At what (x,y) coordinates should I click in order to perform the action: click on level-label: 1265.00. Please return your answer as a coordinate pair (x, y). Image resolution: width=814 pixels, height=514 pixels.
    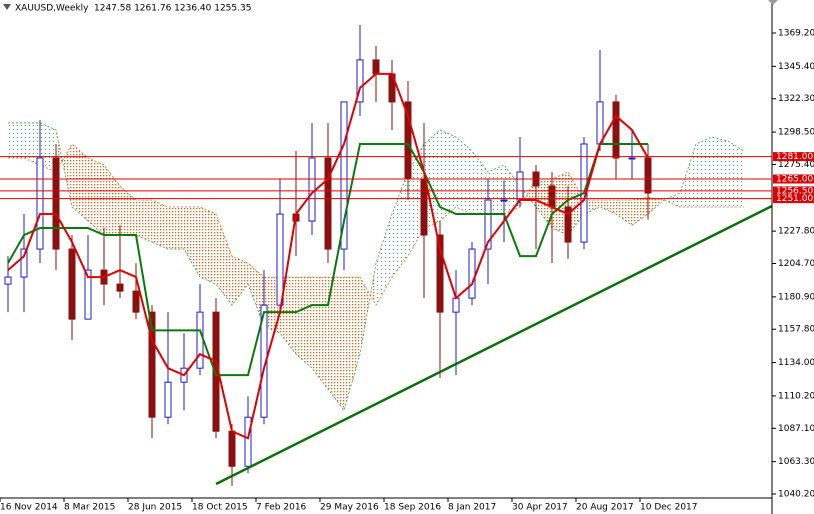
    Looking at the image, I should click on (794, 180).